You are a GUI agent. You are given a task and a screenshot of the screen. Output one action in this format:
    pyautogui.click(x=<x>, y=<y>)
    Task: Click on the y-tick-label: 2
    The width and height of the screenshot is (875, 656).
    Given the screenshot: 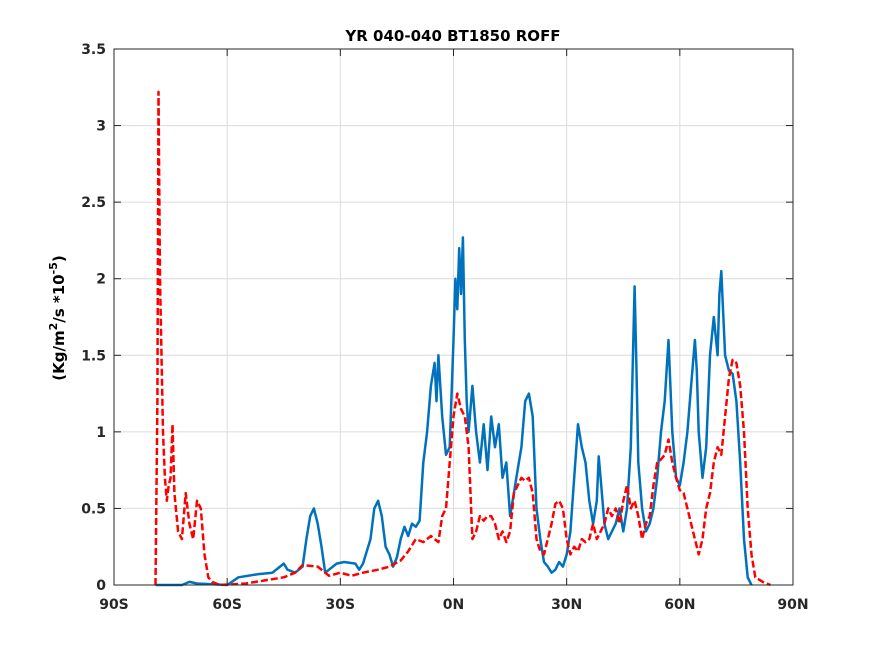 What is the action you would take?
    pyautogui.click(x=101, y=280)
    